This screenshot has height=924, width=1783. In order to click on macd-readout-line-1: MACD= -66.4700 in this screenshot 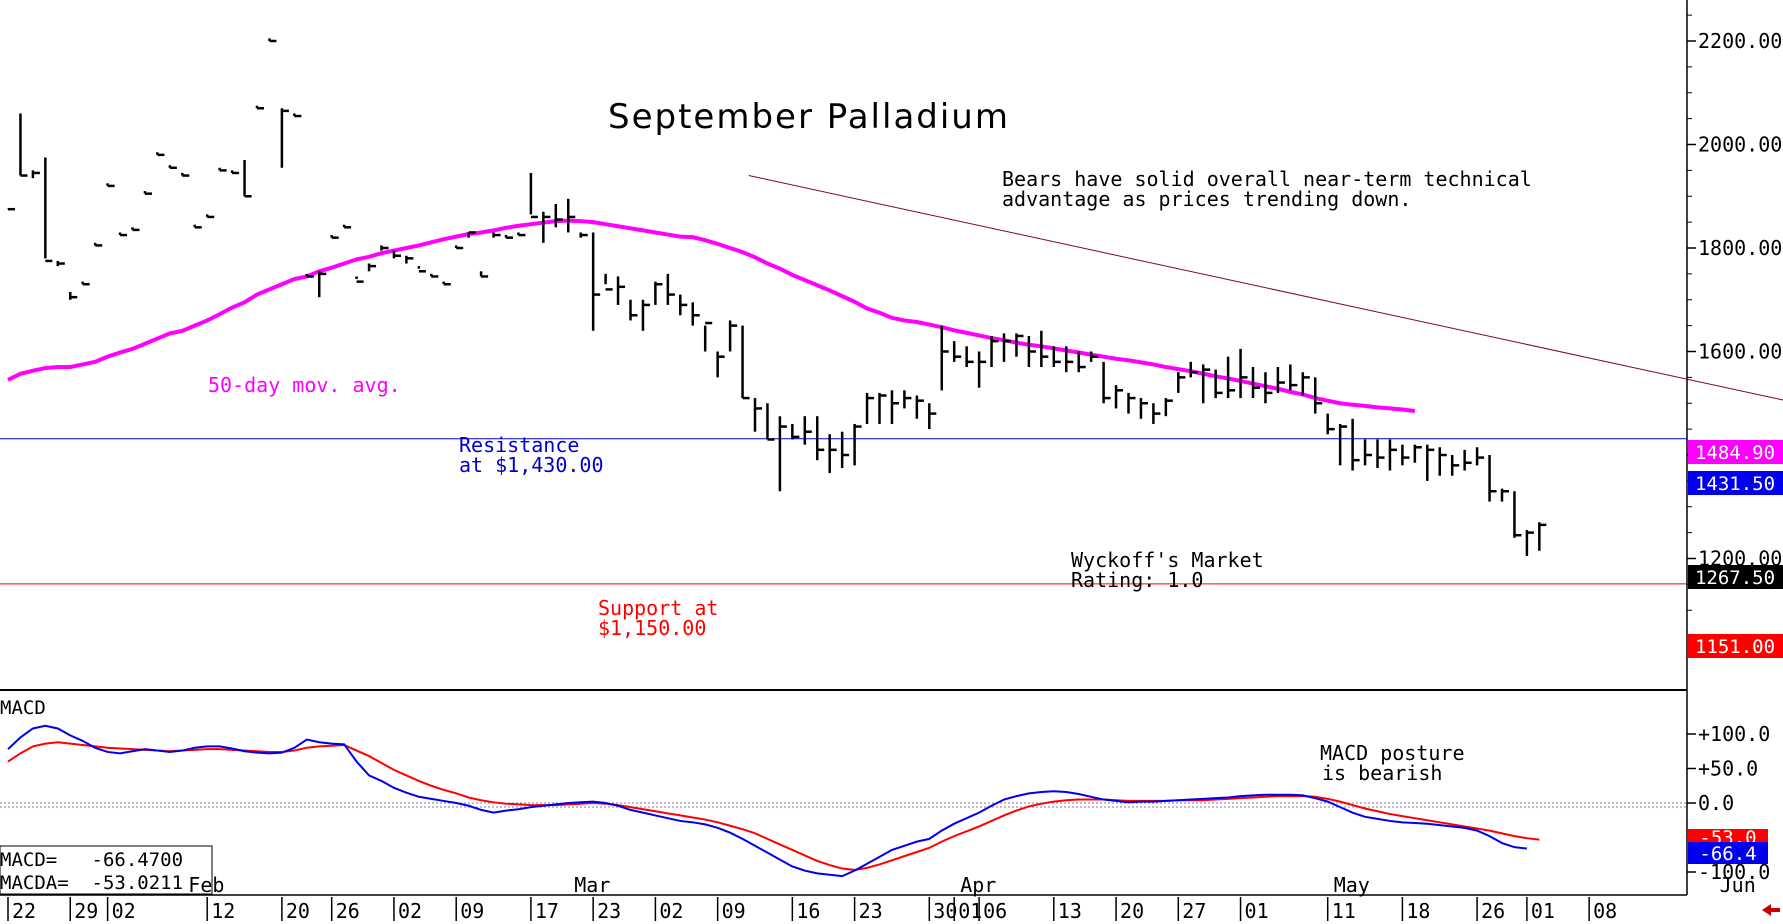, I will do `click(91, 860)`.